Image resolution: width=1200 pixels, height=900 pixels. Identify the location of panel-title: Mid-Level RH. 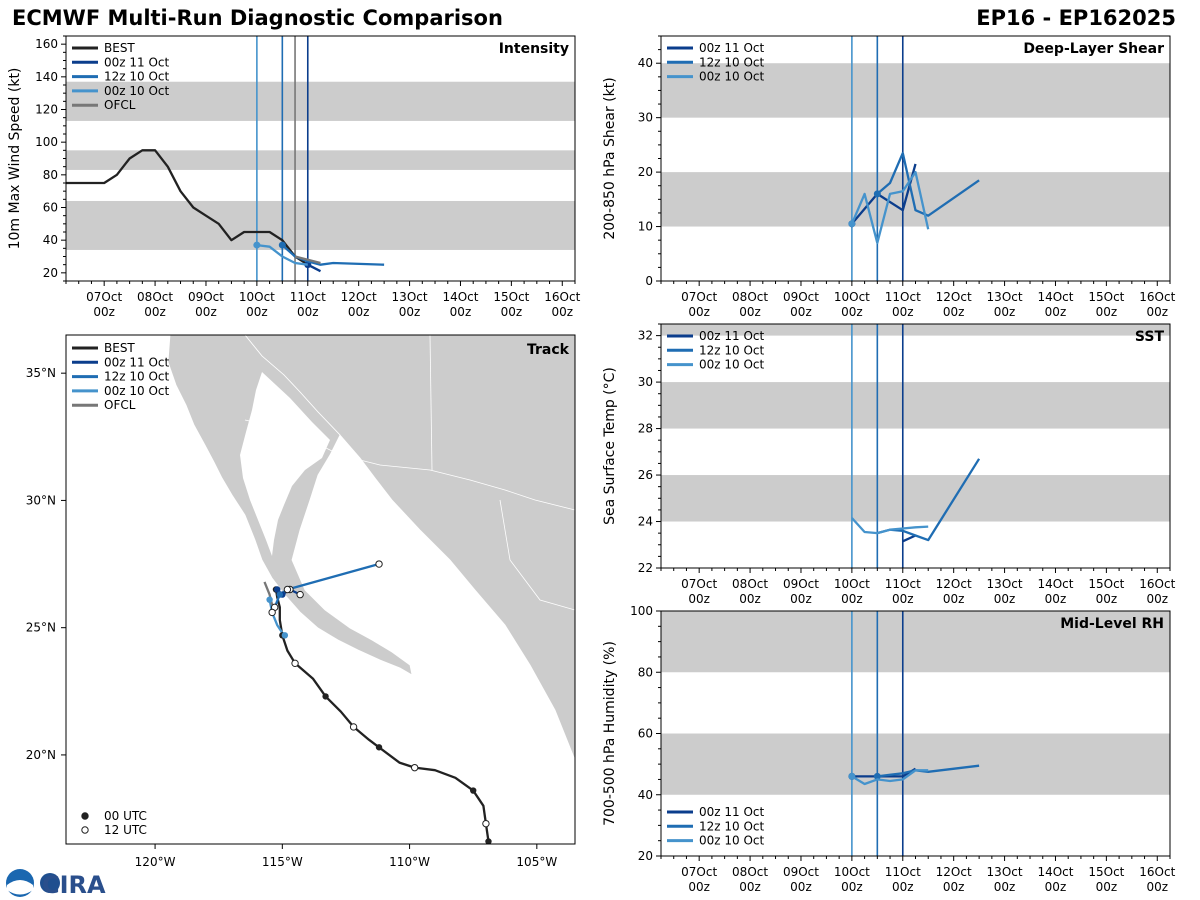
(1112, 624).